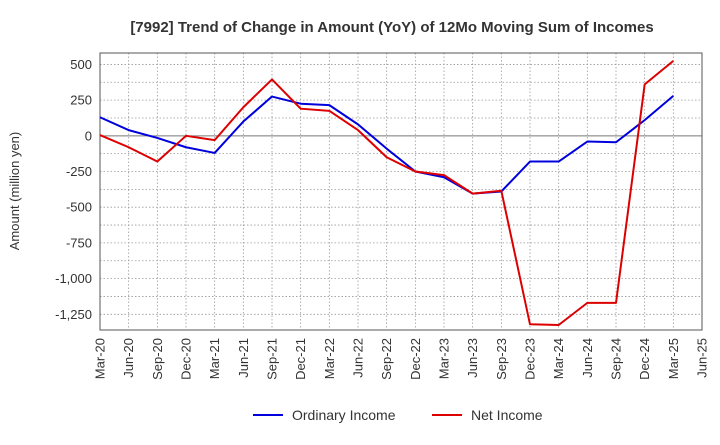 Image resolution: width=720 pixels, height=445 pixels. Describe the element at coordinates (186, 359) in the screenshot. I see `x-tick-label: Dec-20` at that location.